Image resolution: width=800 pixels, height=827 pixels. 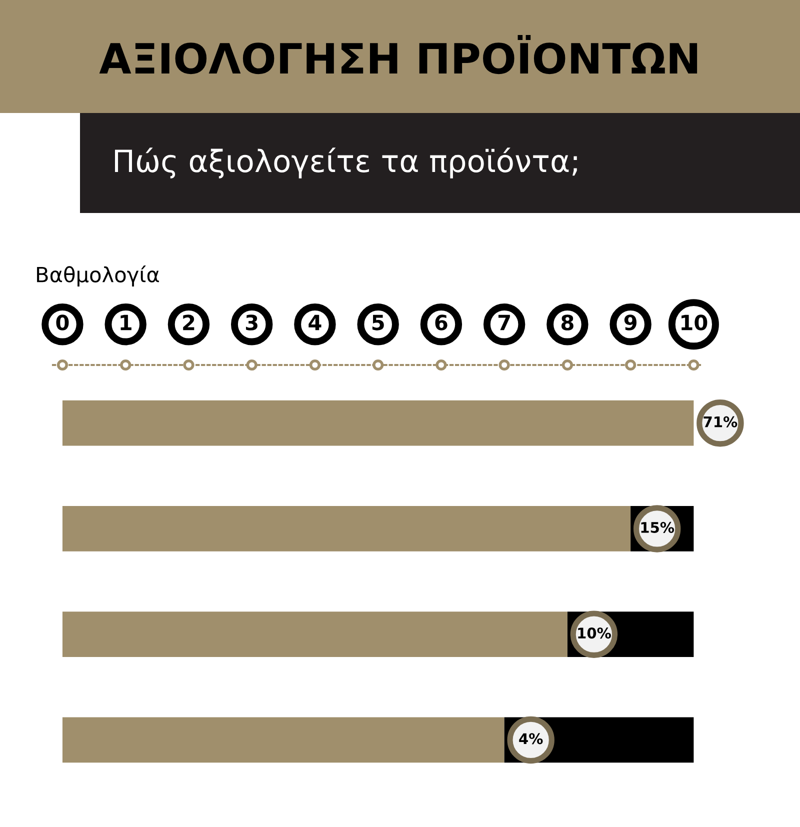 What do you see at coordinates (378, 322) in the screenshot?
I see `x-tick-label: 5` at bounding box center [378, 322].